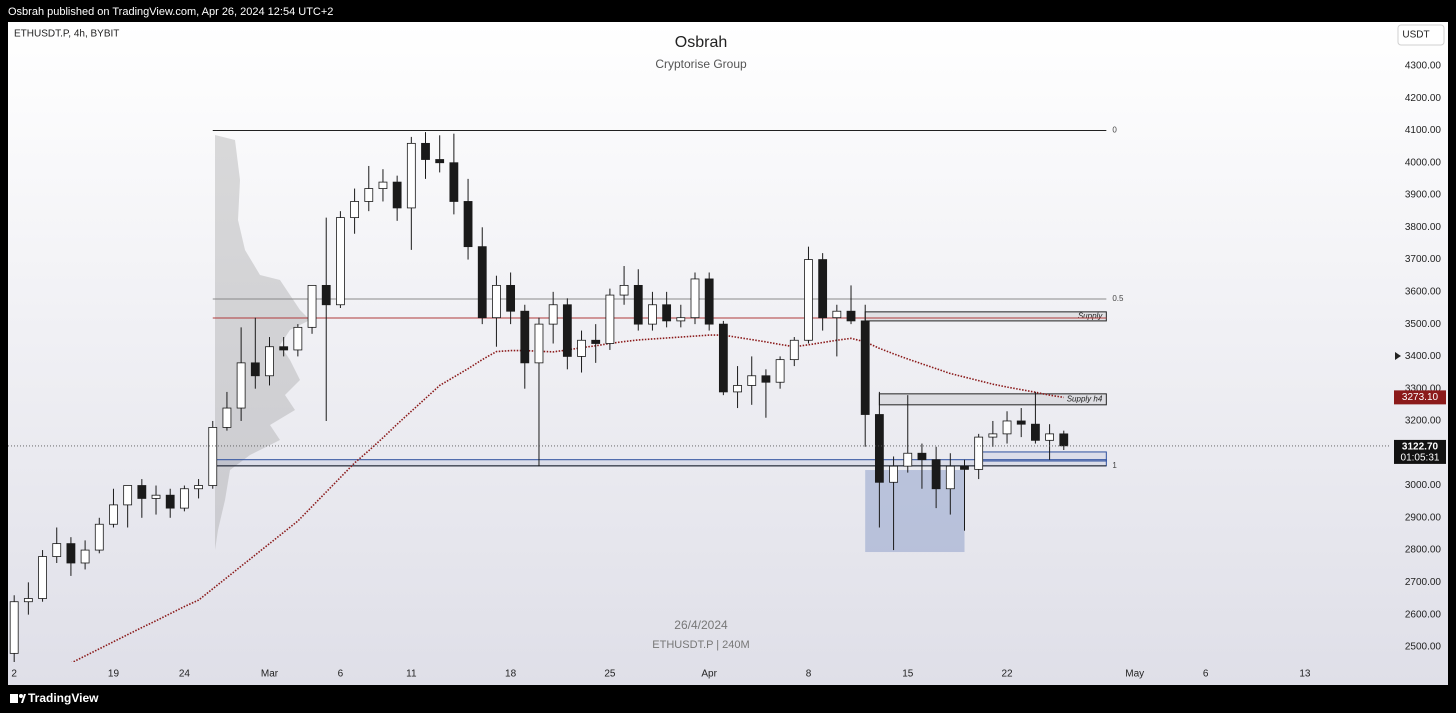 The height and width of the screenshot is (713, 1456). What do you see at coordinates (1423, 259) in the screenshot?
I see `y-tick-label: 3700.00` at bounding box center [1423, 259].